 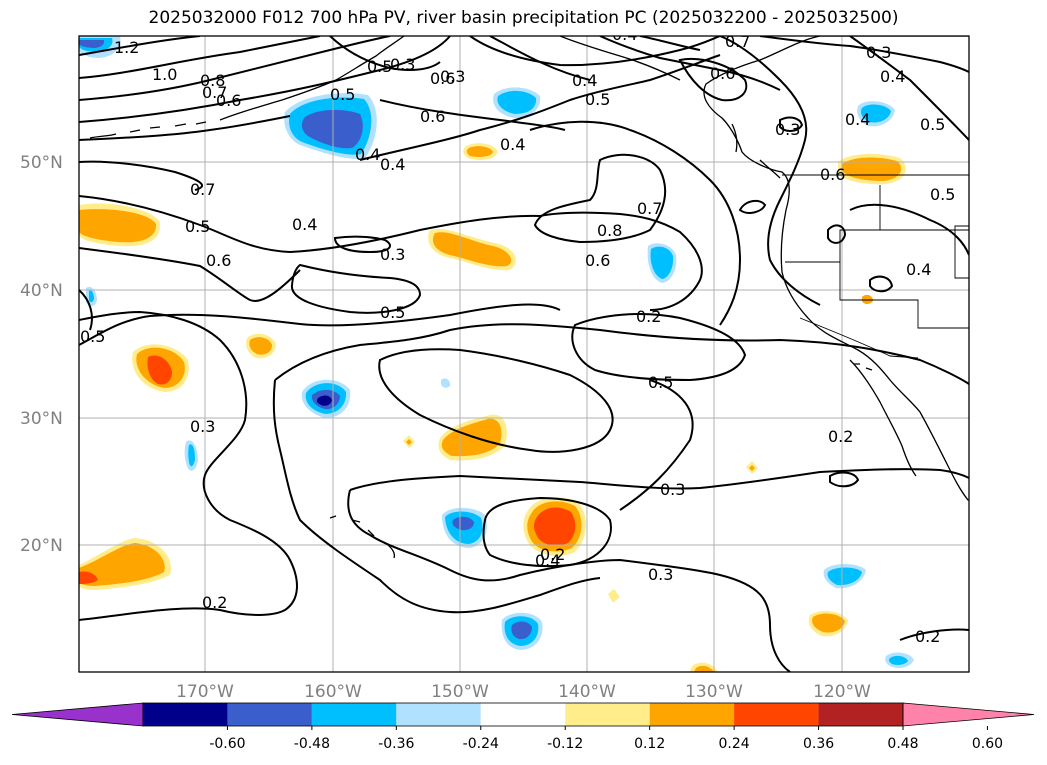 What do you see at coordinates (41, 354) in the screenshot?
I see `lat-labels: 50°N 40°N 30°N 20°N` at bounding box center [41, 354].